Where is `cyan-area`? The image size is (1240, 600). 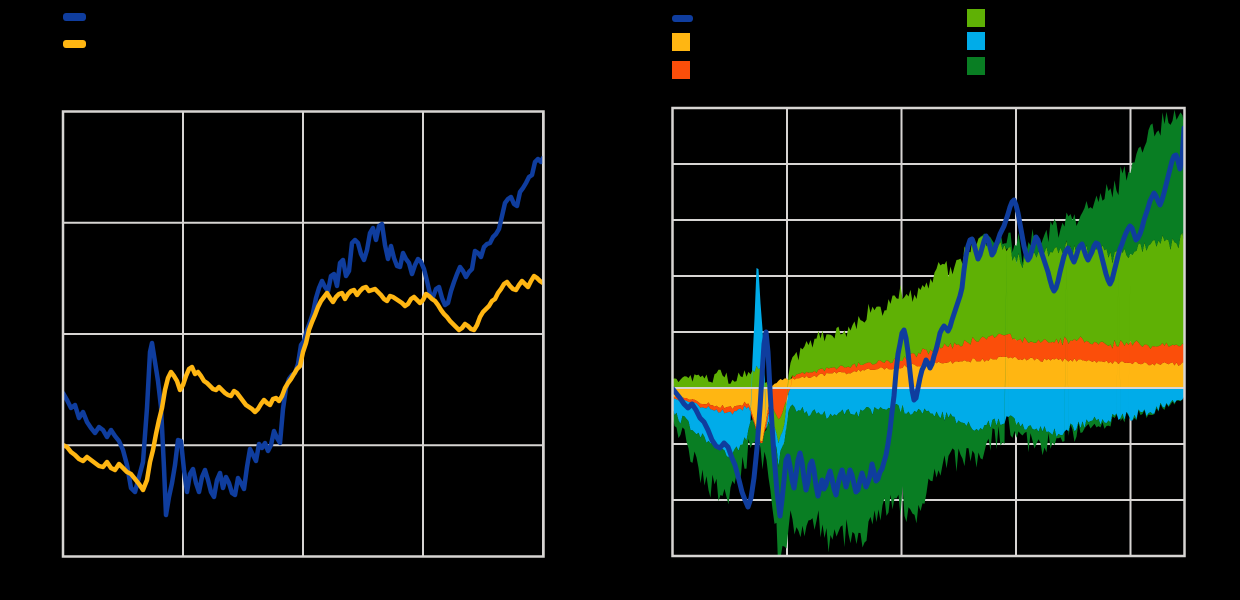 cyan-area is located at coordinates (928, 367).